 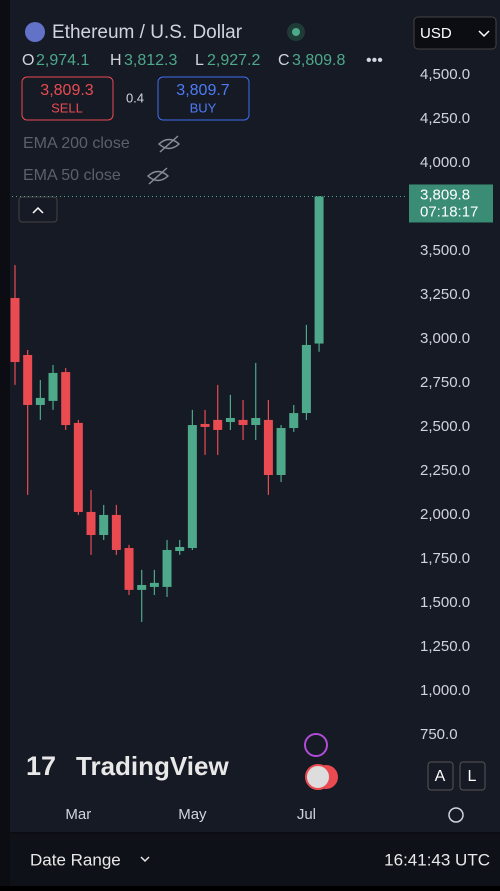 What do you see at coordinates (202, 90) in the screenshot?
I see `buy-price: 3,809.7` at bounding box center [202, 90].